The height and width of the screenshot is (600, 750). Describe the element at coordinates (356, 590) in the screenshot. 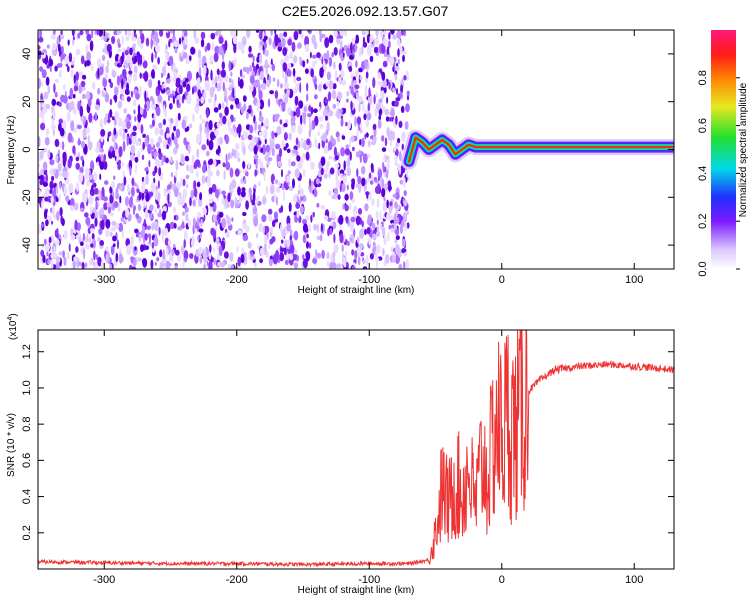

I see `bottom-x-axis-label: Height of straight line (km)` at that location.